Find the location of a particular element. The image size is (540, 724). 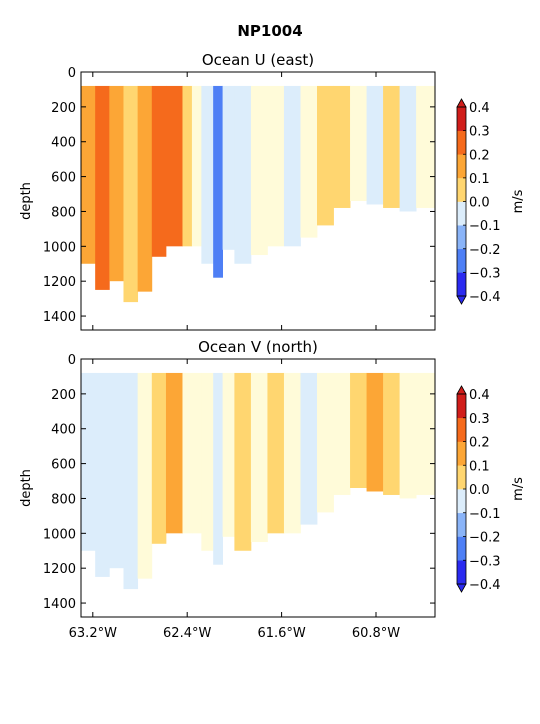

y-tick-label: 0 is located at coordinates (72, 73).